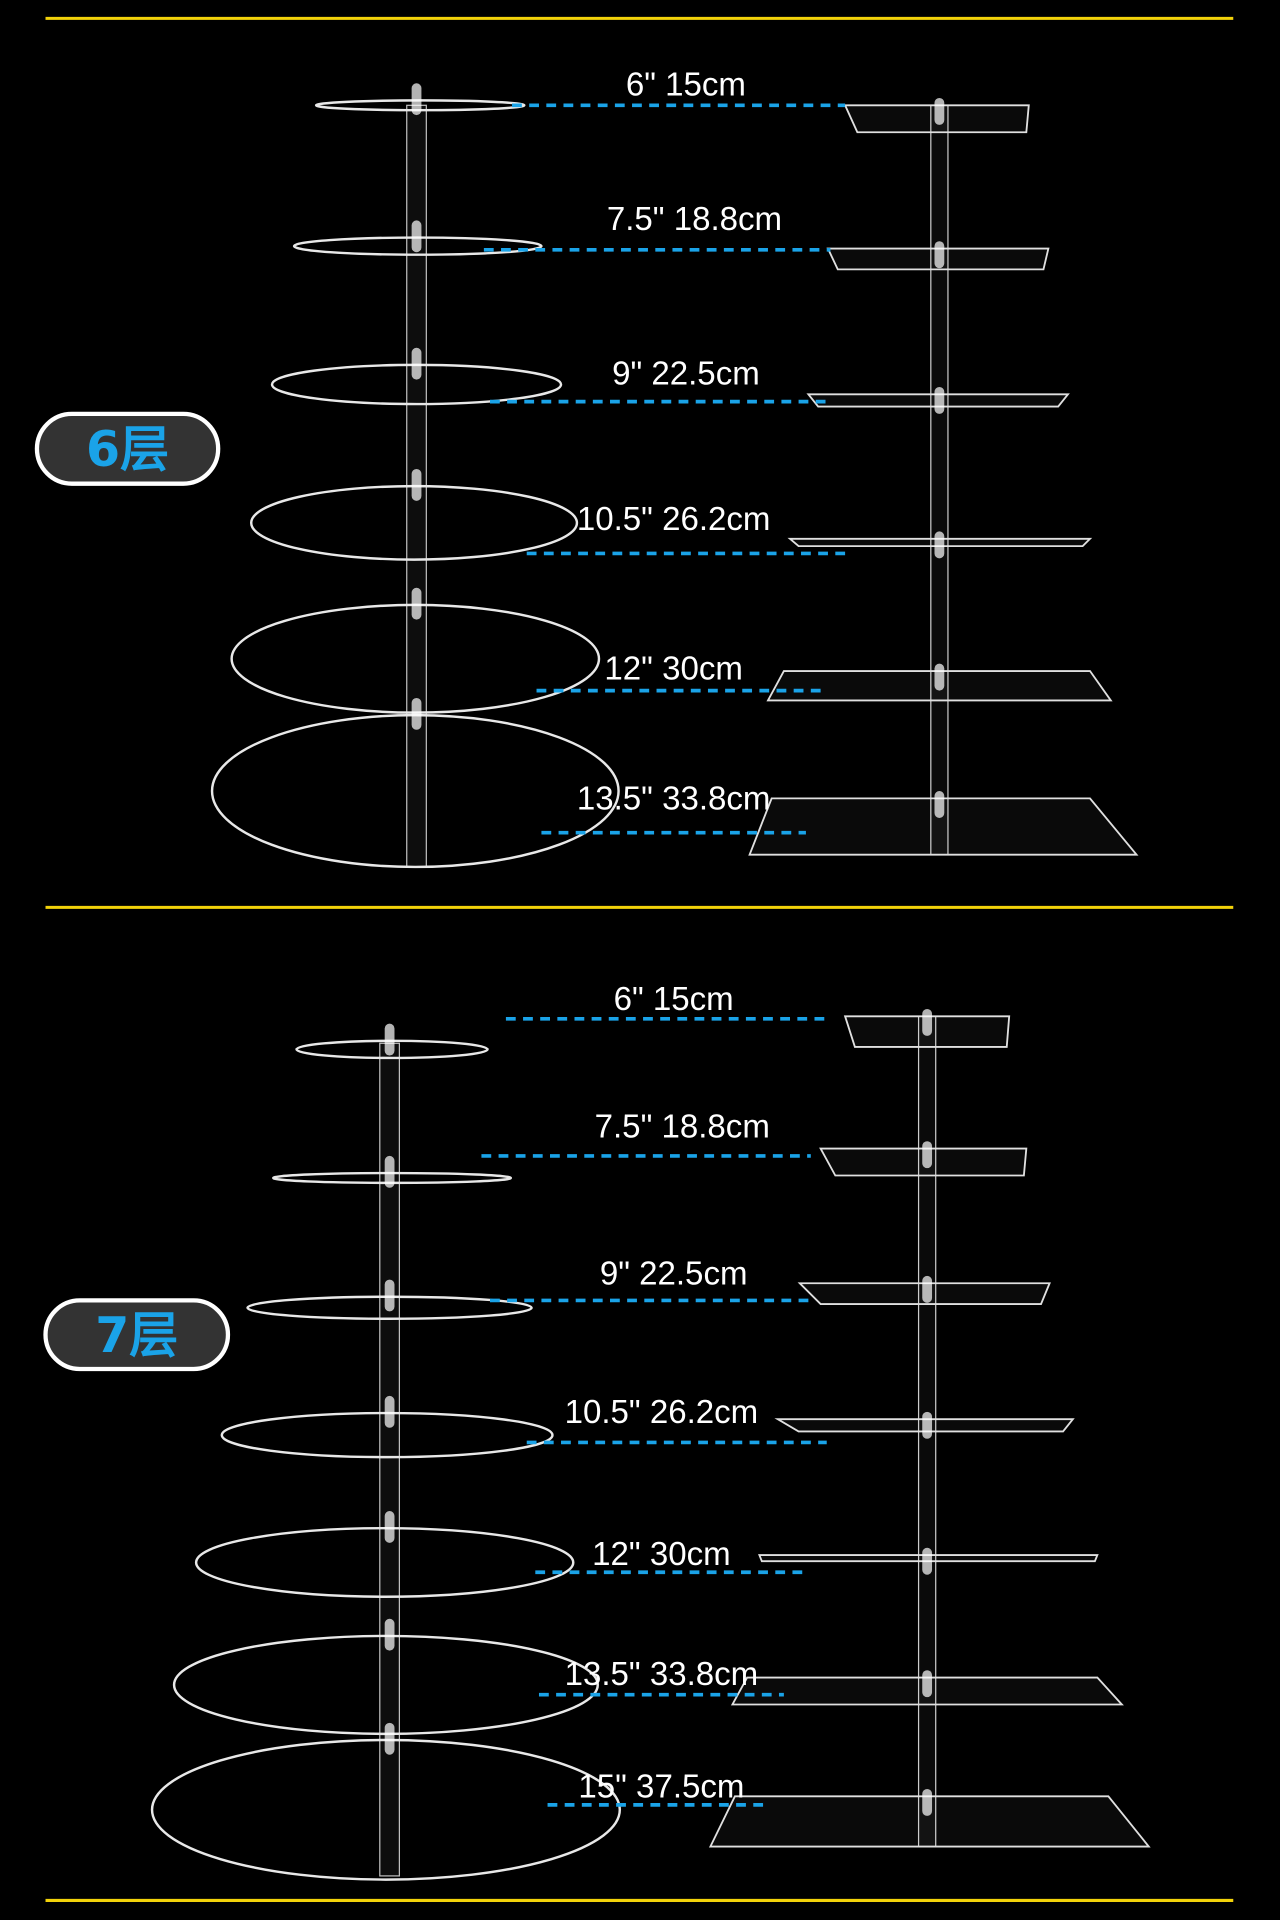 The width and height of the screenshot is (1280, 1920). I want to click on tier-size-label: 15" 37.5cm, so click(661, 1787).